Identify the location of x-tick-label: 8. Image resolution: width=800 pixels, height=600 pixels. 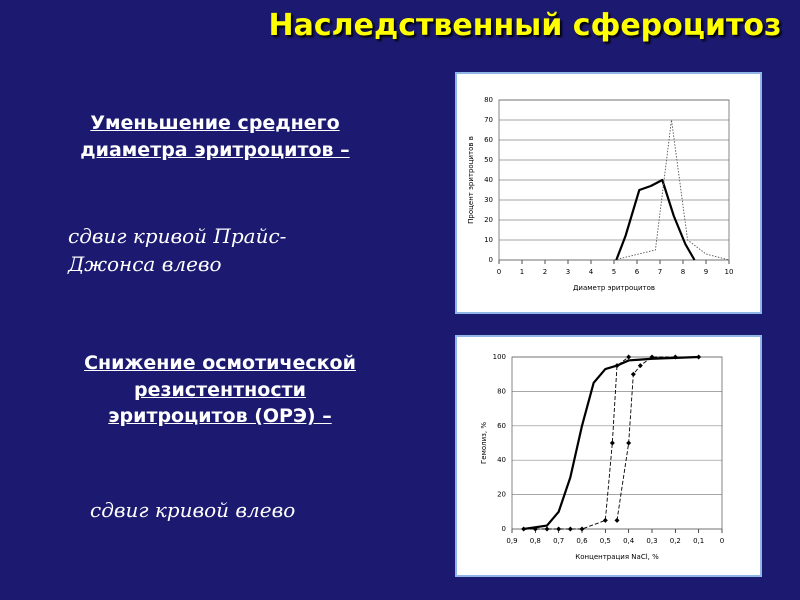
(683, 272).